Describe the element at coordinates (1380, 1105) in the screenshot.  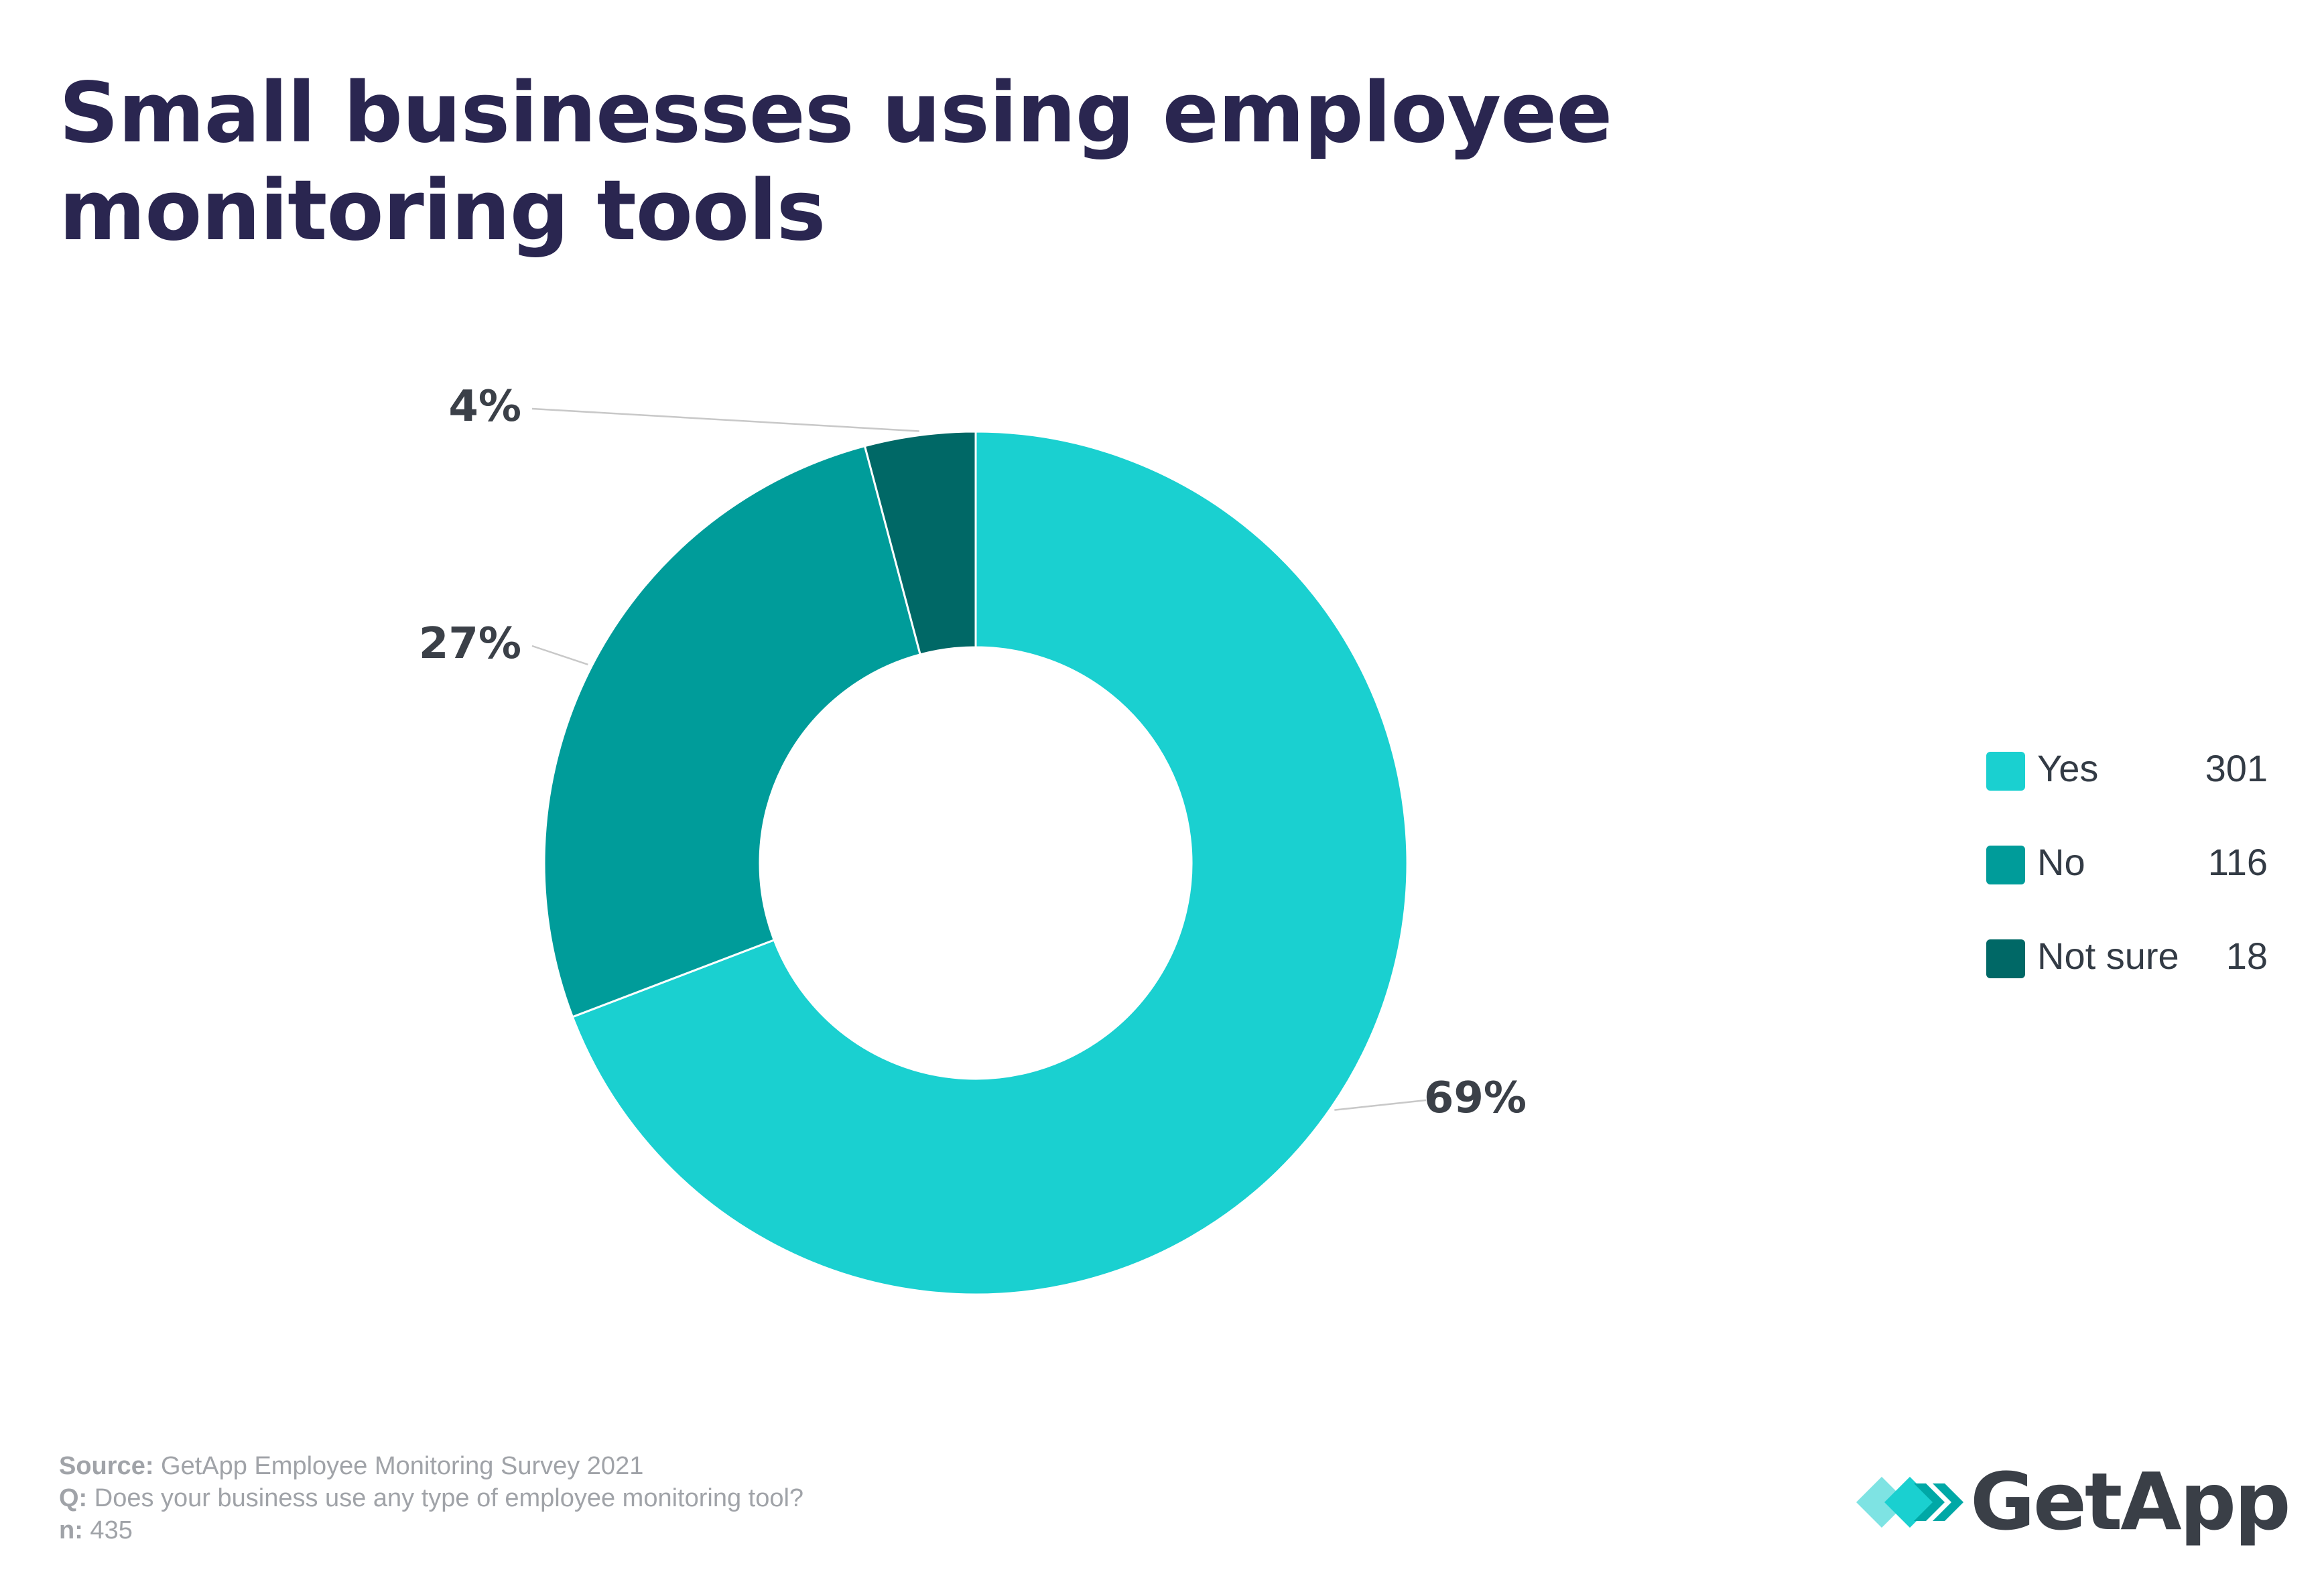
I see `leader-line-yes` at that location.